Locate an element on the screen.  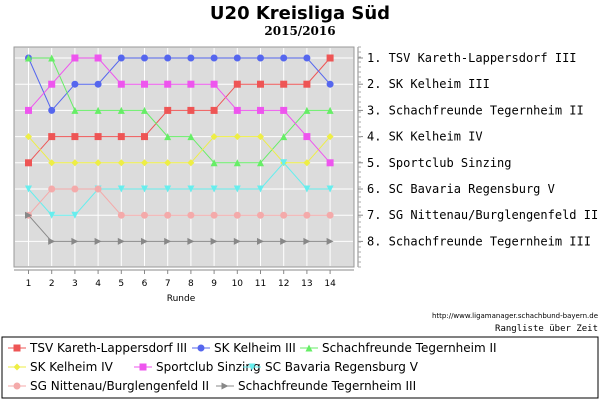
legend-label: SK Kelheim IV is located at coordinates (72, 367).